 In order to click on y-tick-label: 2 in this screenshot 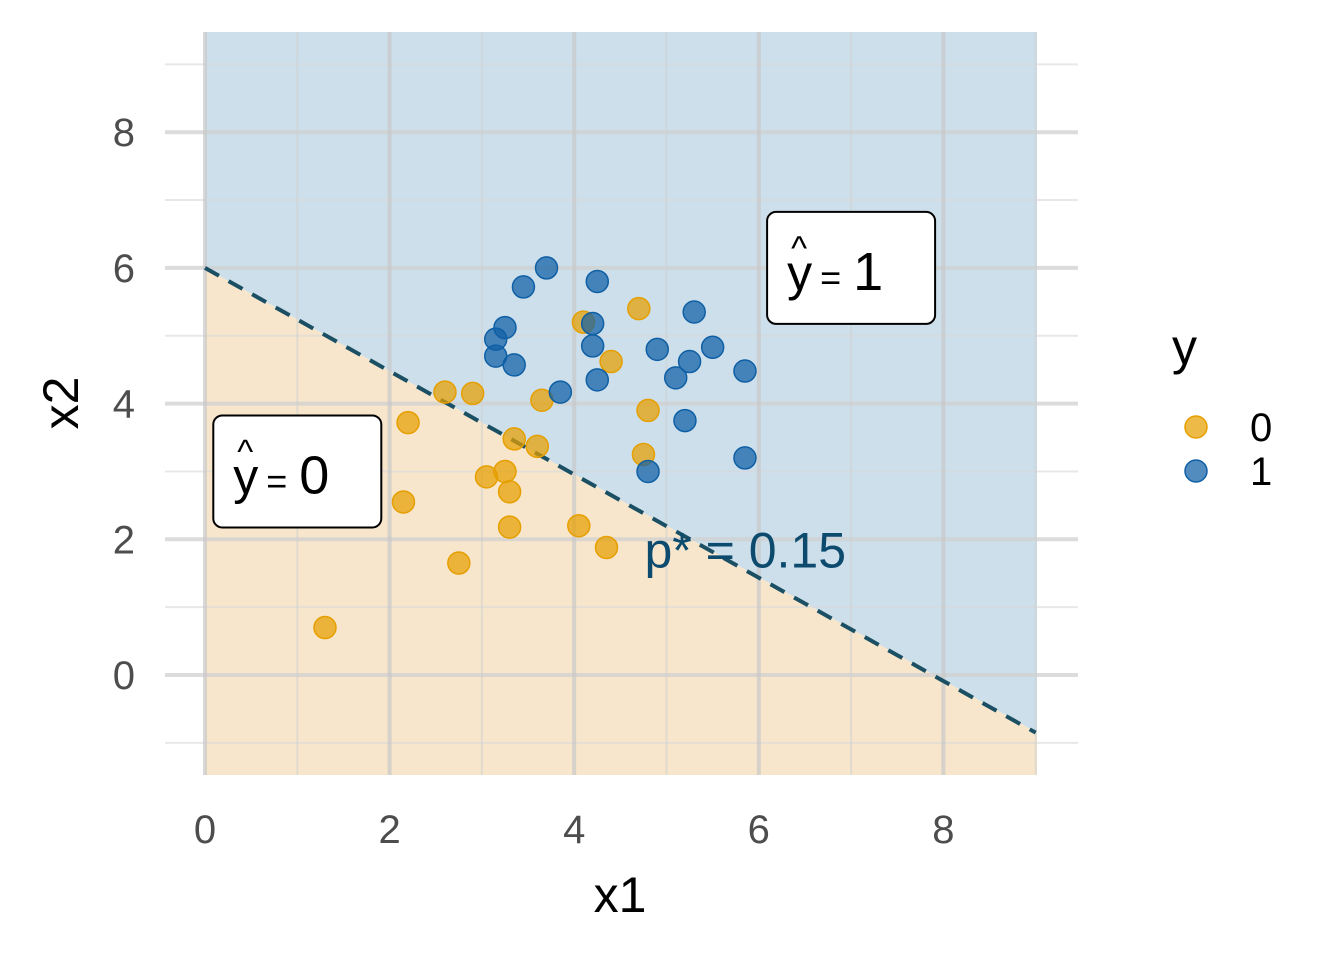, I will do `click(124, 540)`.